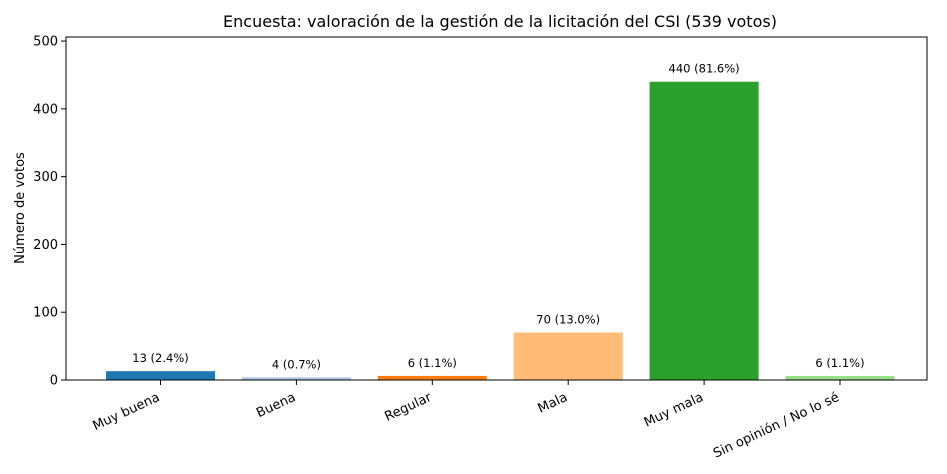 This screenshot has width=947, height=474. Describe the element at coordinates (127, 412) in the screenshot. I see `x-tick-label: Muy buena` at that location.